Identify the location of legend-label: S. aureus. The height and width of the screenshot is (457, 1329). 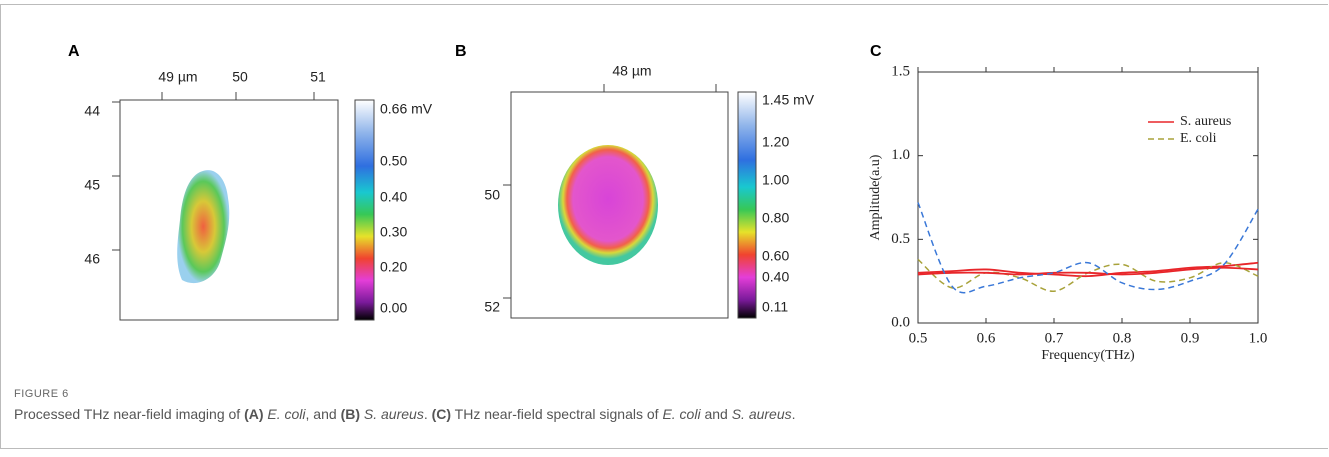
(1205, 121).